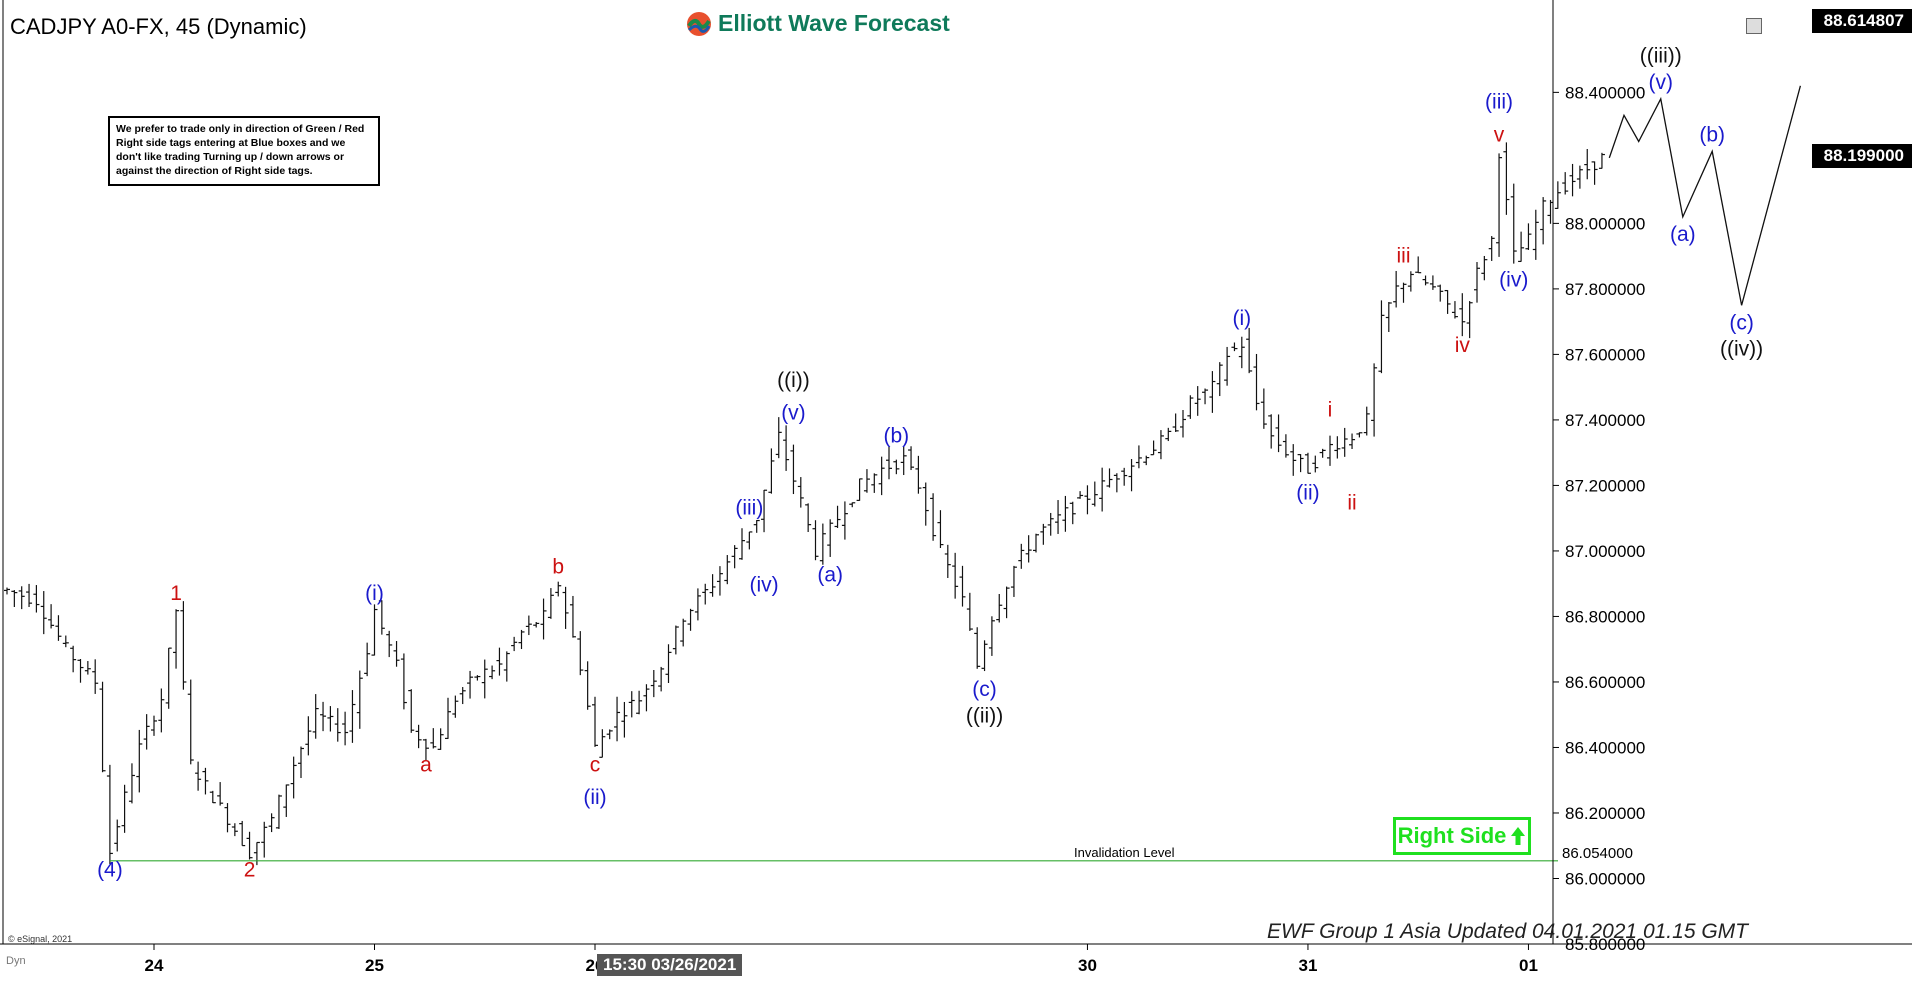 The width and height of the screenshot is (1912, 981). I want to click on y-tick-label: 88.400000, so click(1605, 92).